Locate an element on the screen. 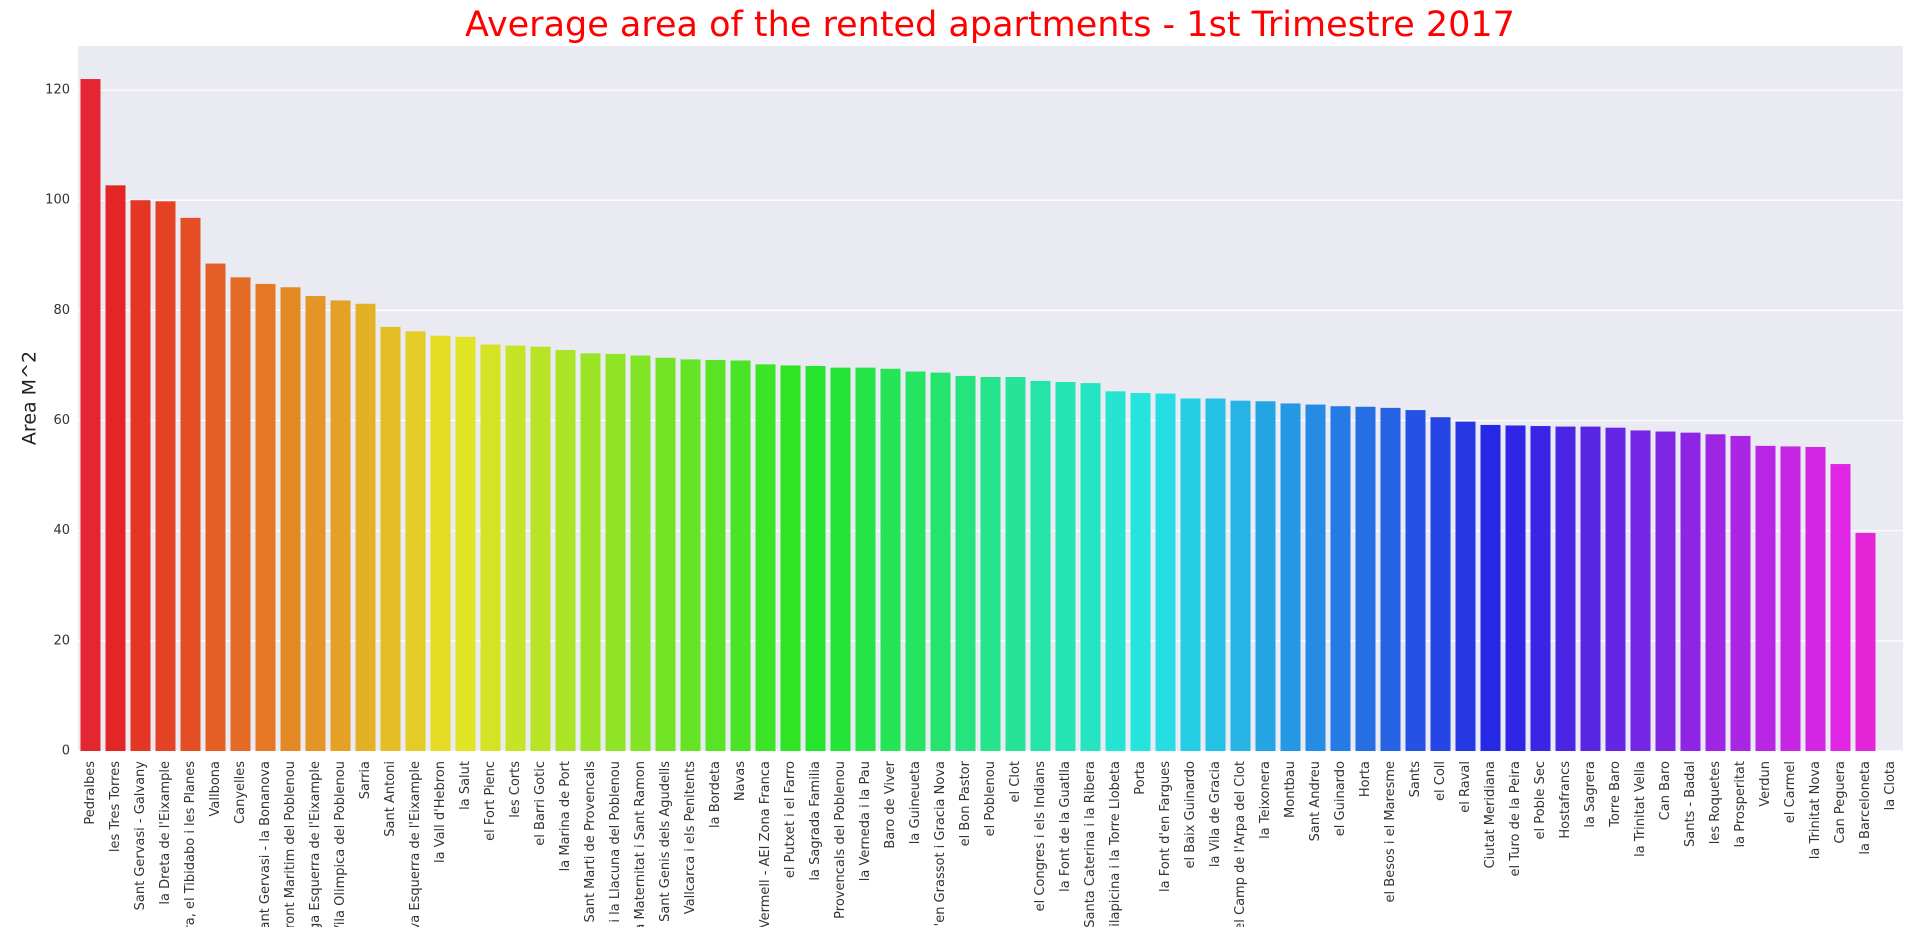  x-tick-label: les Corts is located at coordinates (515, 789).